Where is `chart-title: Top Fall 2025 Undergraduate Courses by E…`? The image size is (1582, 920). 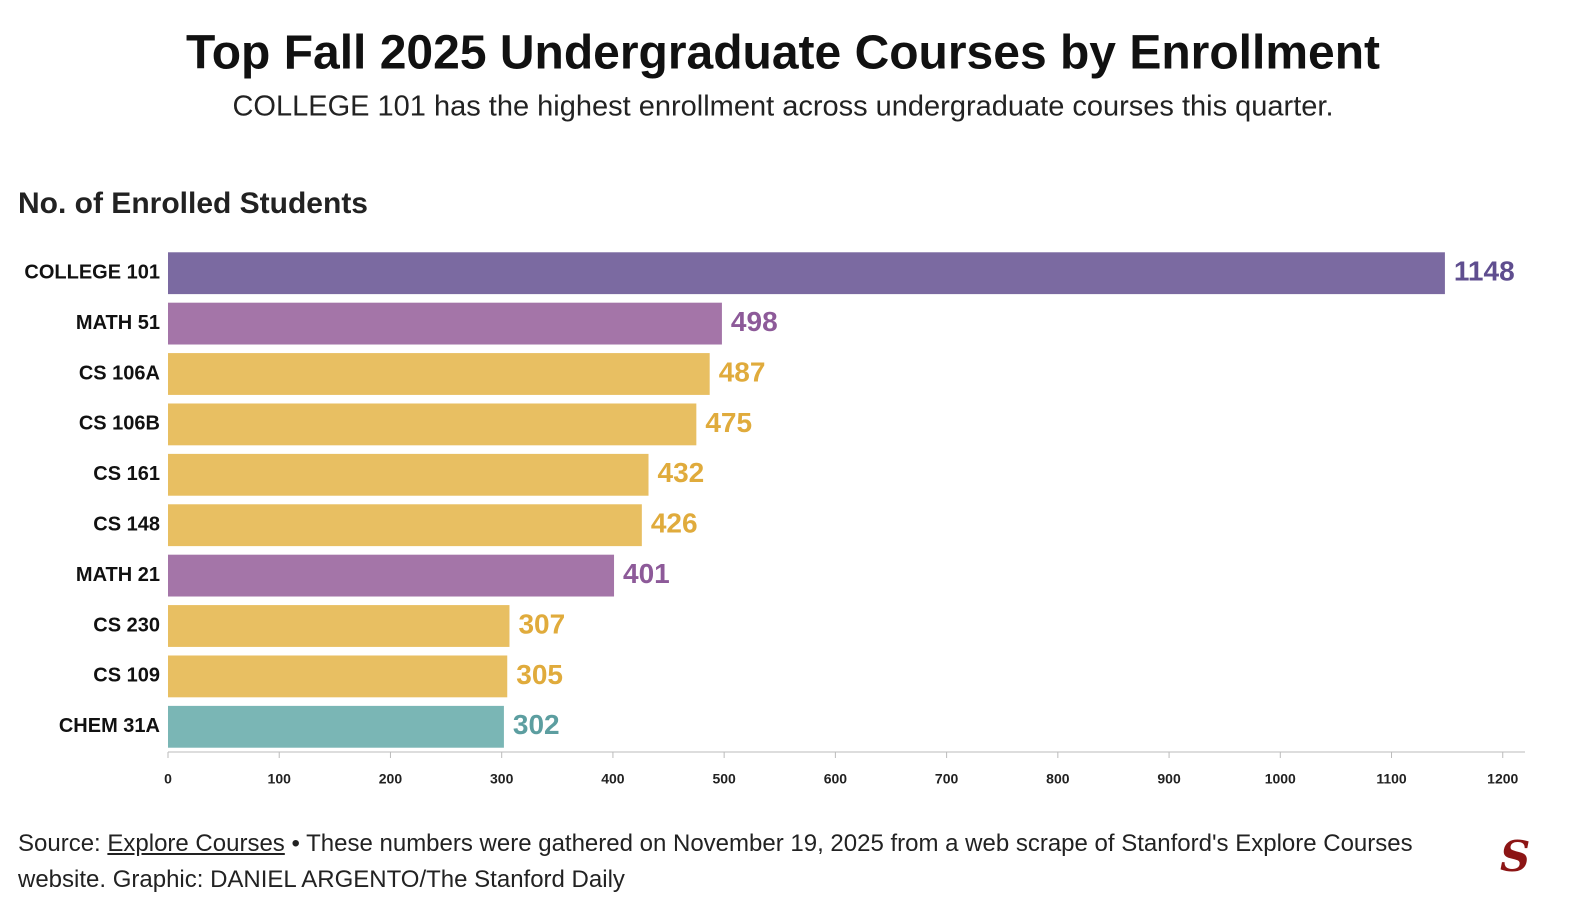
chart-title: Top Fall 2025 Undergraduate Courses by E… is located at coordinates (783, 53).